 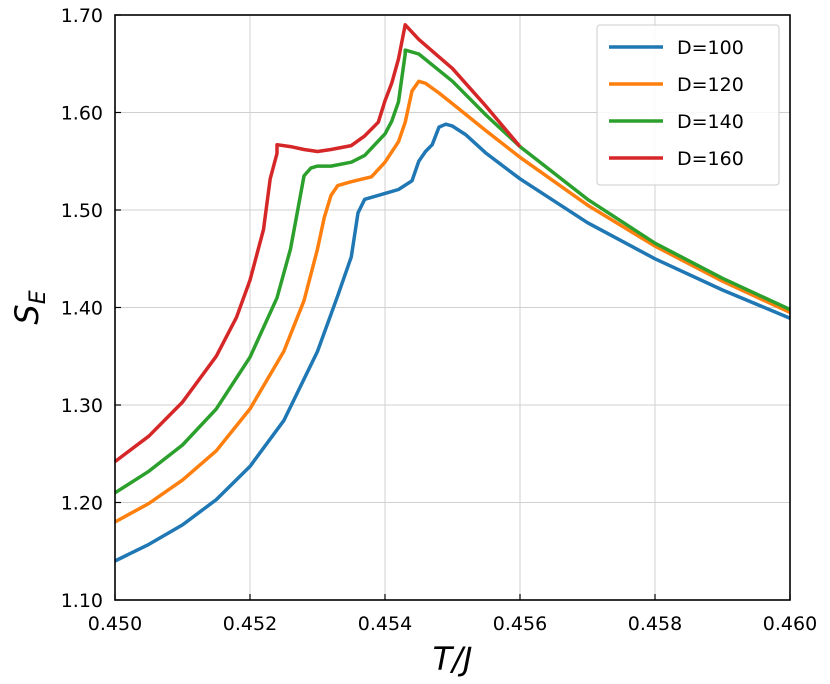 I want to click on y-tick-label: 1.30, so click(x=82, y=406).